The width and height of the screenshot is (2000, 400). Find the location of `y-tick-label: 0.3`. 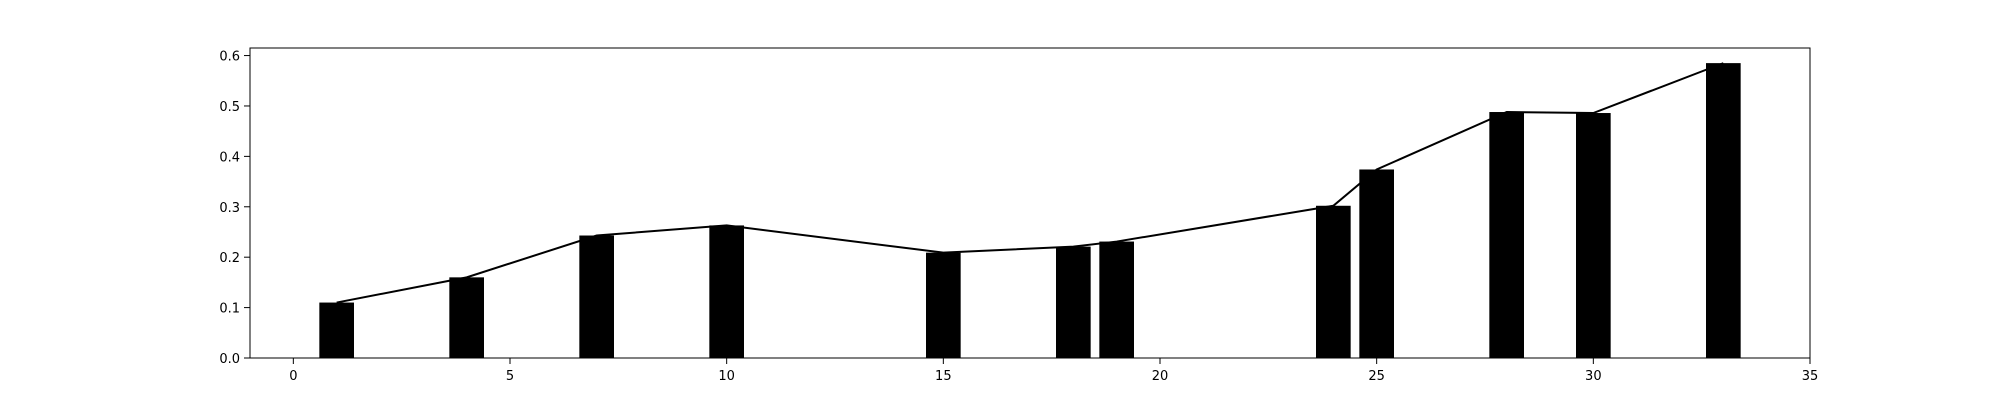

y-tick-label: 0.3 is located at coordinates (229, 208).